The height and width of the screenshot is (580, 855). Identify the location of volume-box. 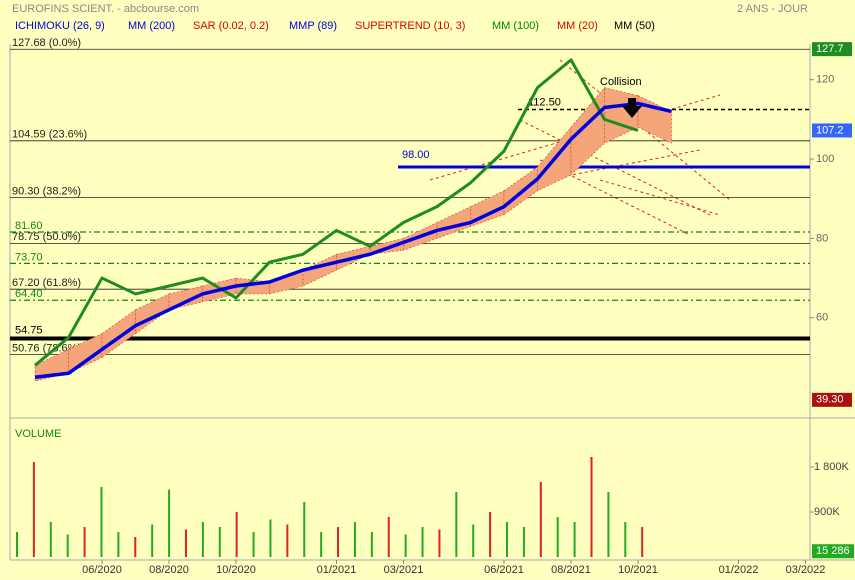
(833, 551).